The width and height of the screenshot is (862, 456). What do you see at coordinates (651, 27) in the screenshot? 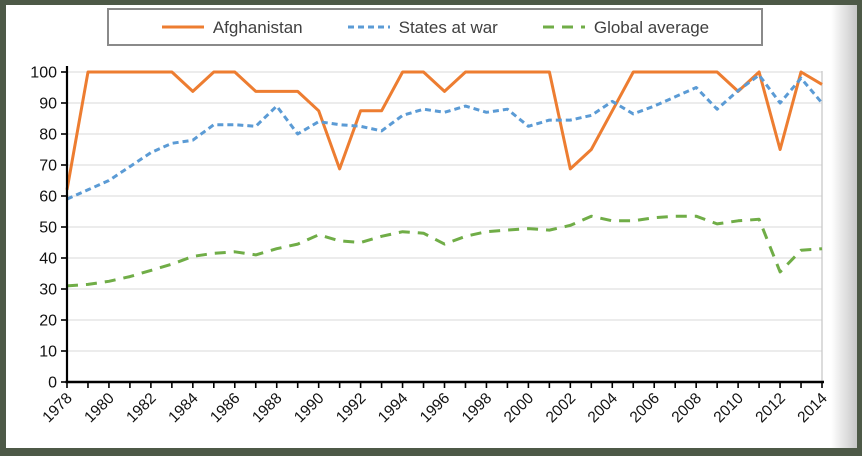
I see `legend-label-global-average: Global average` at bounding box center [651, 27].